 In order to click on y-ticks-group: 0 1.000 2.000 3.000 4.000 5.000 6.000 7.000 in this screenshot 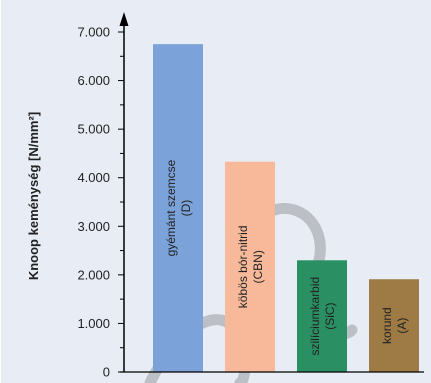, I will do `click(100, 202)`.